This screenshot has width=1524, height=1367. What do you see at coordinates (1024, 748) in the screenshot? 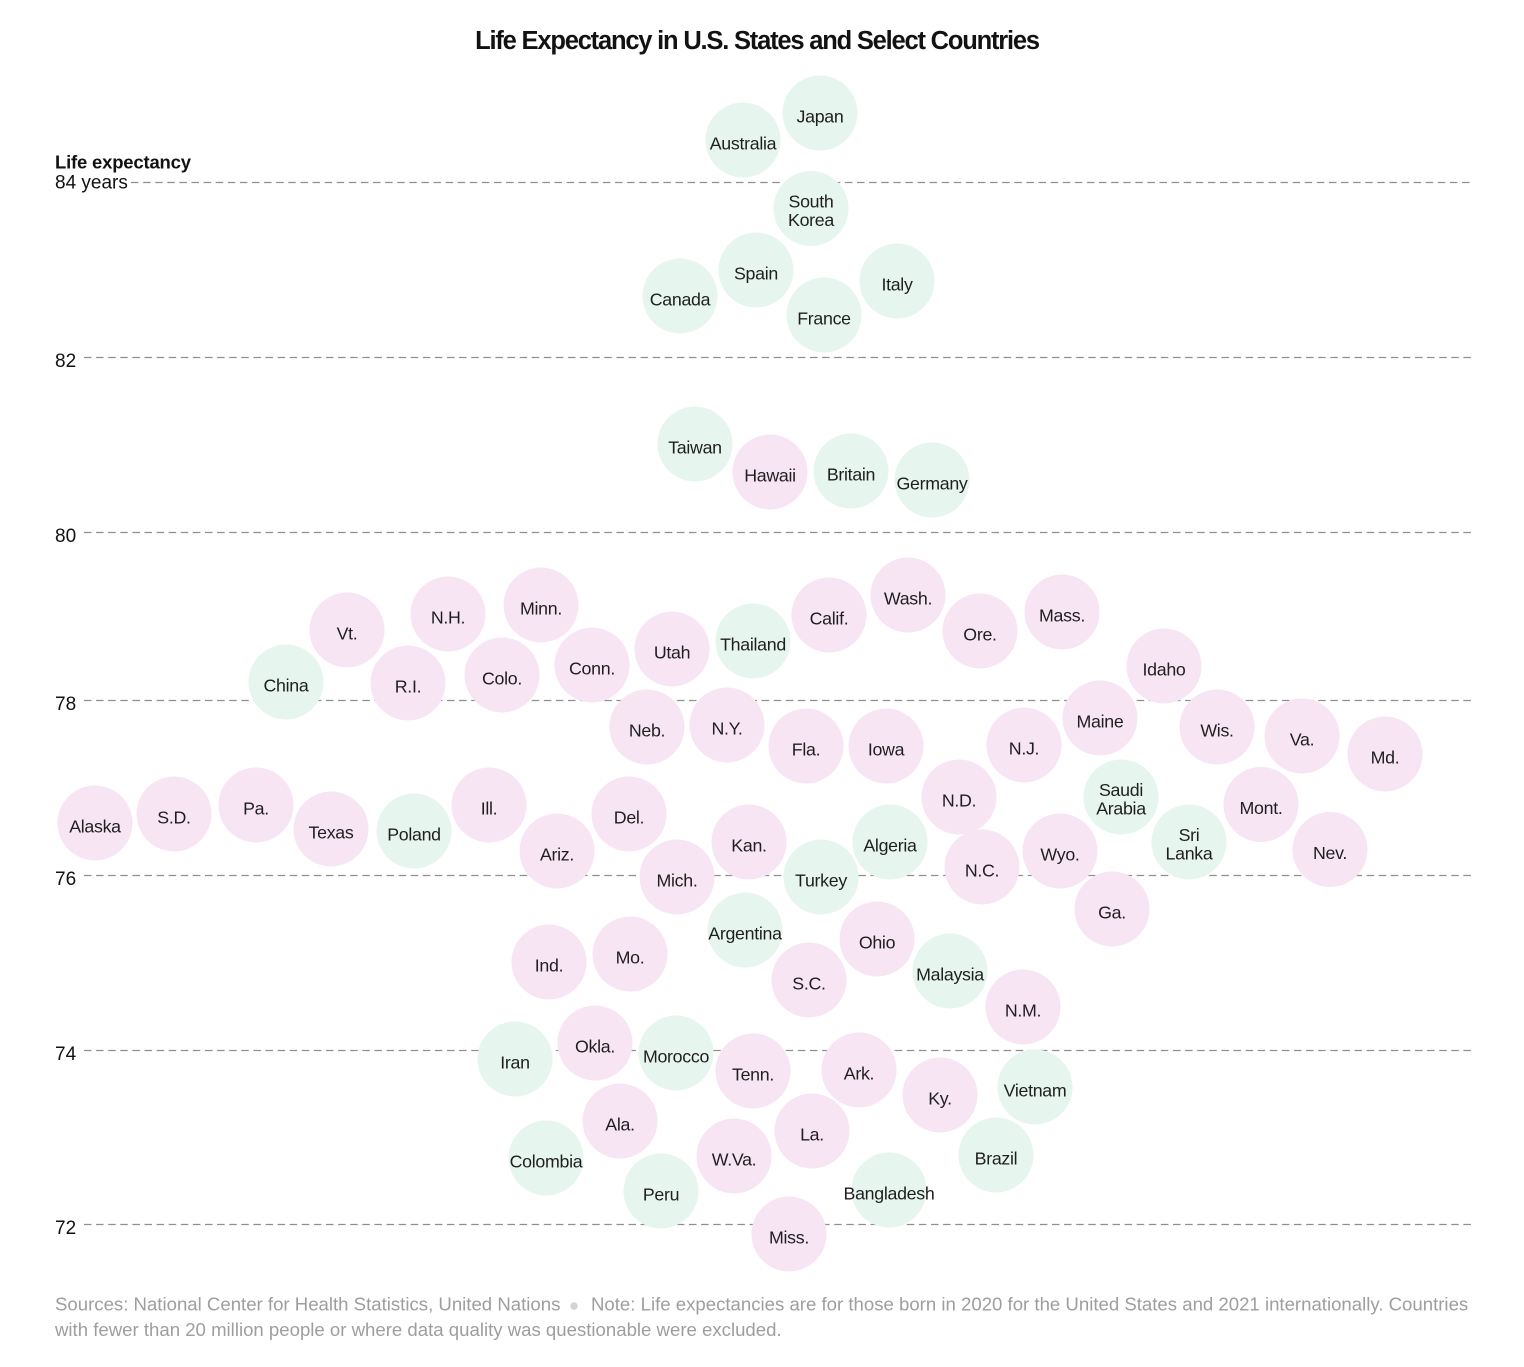
I see `svg-text: N.J.` at bounding box center [1024, 748].